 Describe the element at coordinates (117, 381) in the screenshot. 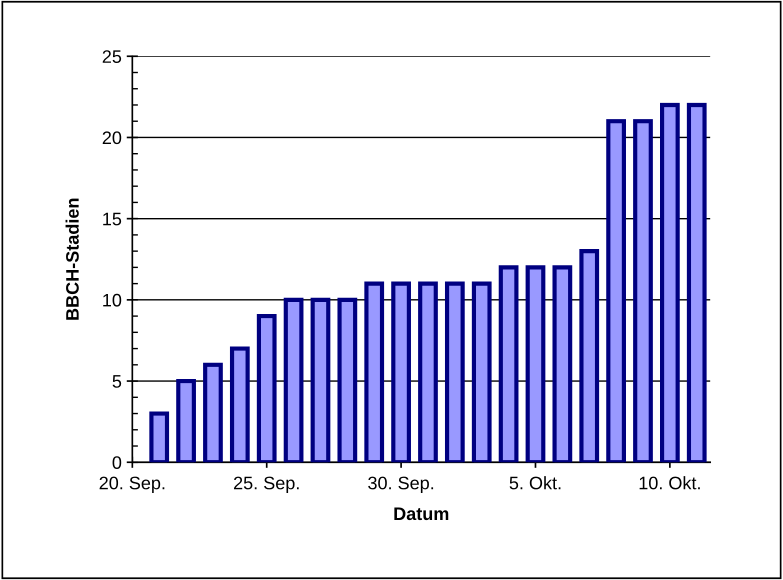

I see `y-tick-label: 5` at that location.